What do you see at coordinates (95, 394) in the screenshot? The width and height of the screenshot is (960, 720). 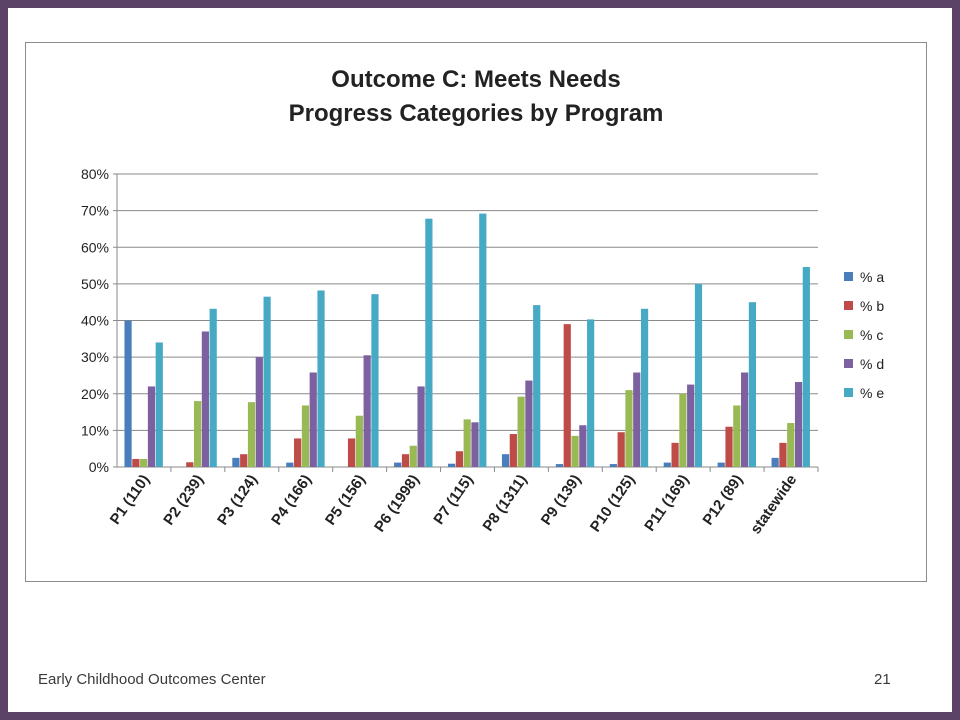 I see `y-tick-label: 20%` at bounding box center [95, 394].